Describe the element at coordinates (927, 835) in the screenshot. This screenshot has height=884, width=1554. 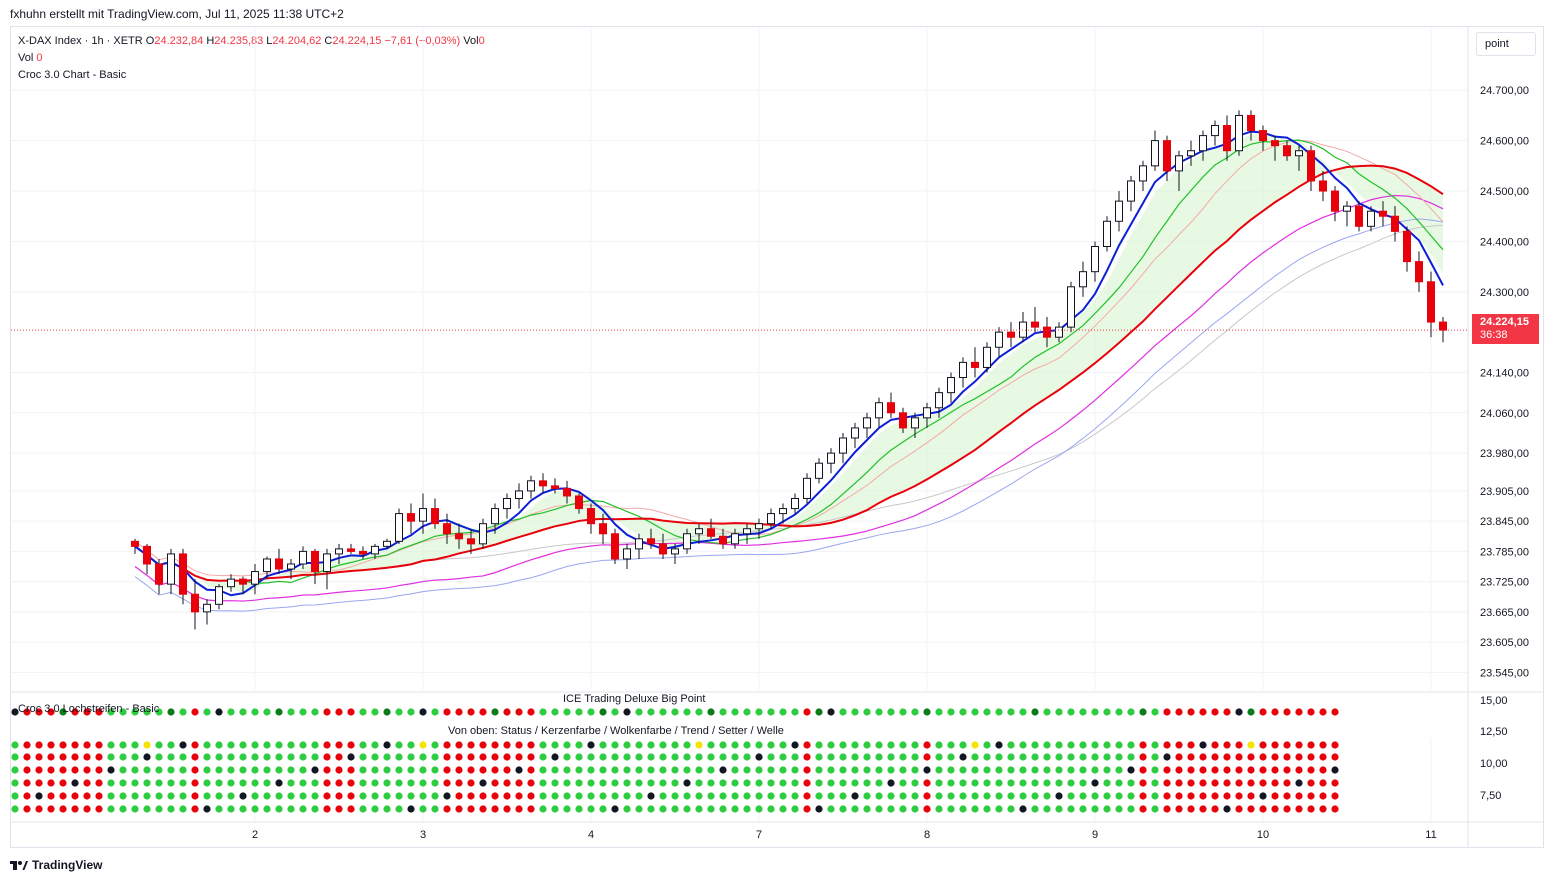
I see `time-tick-label: 8` at that location.